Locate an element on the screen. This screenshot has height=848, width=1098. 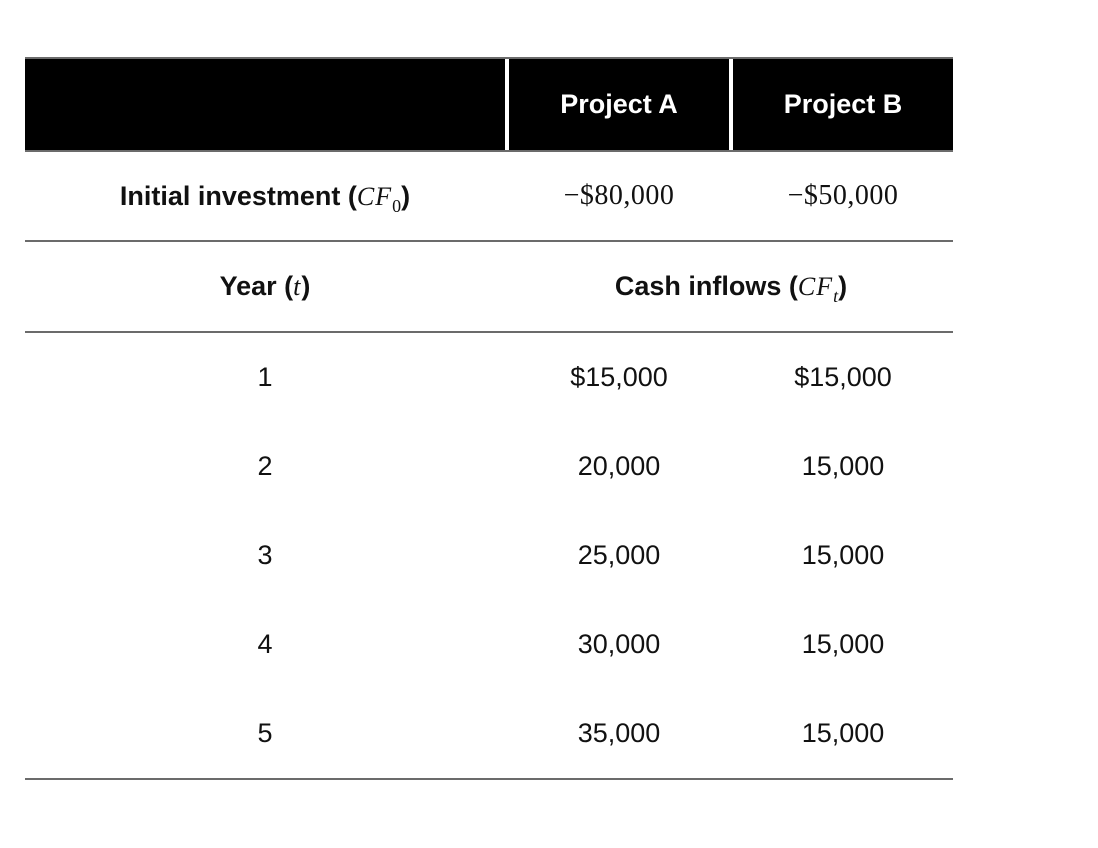
initial-investment-label: Initial investment (CF0) is located at coordinates (265, 197).